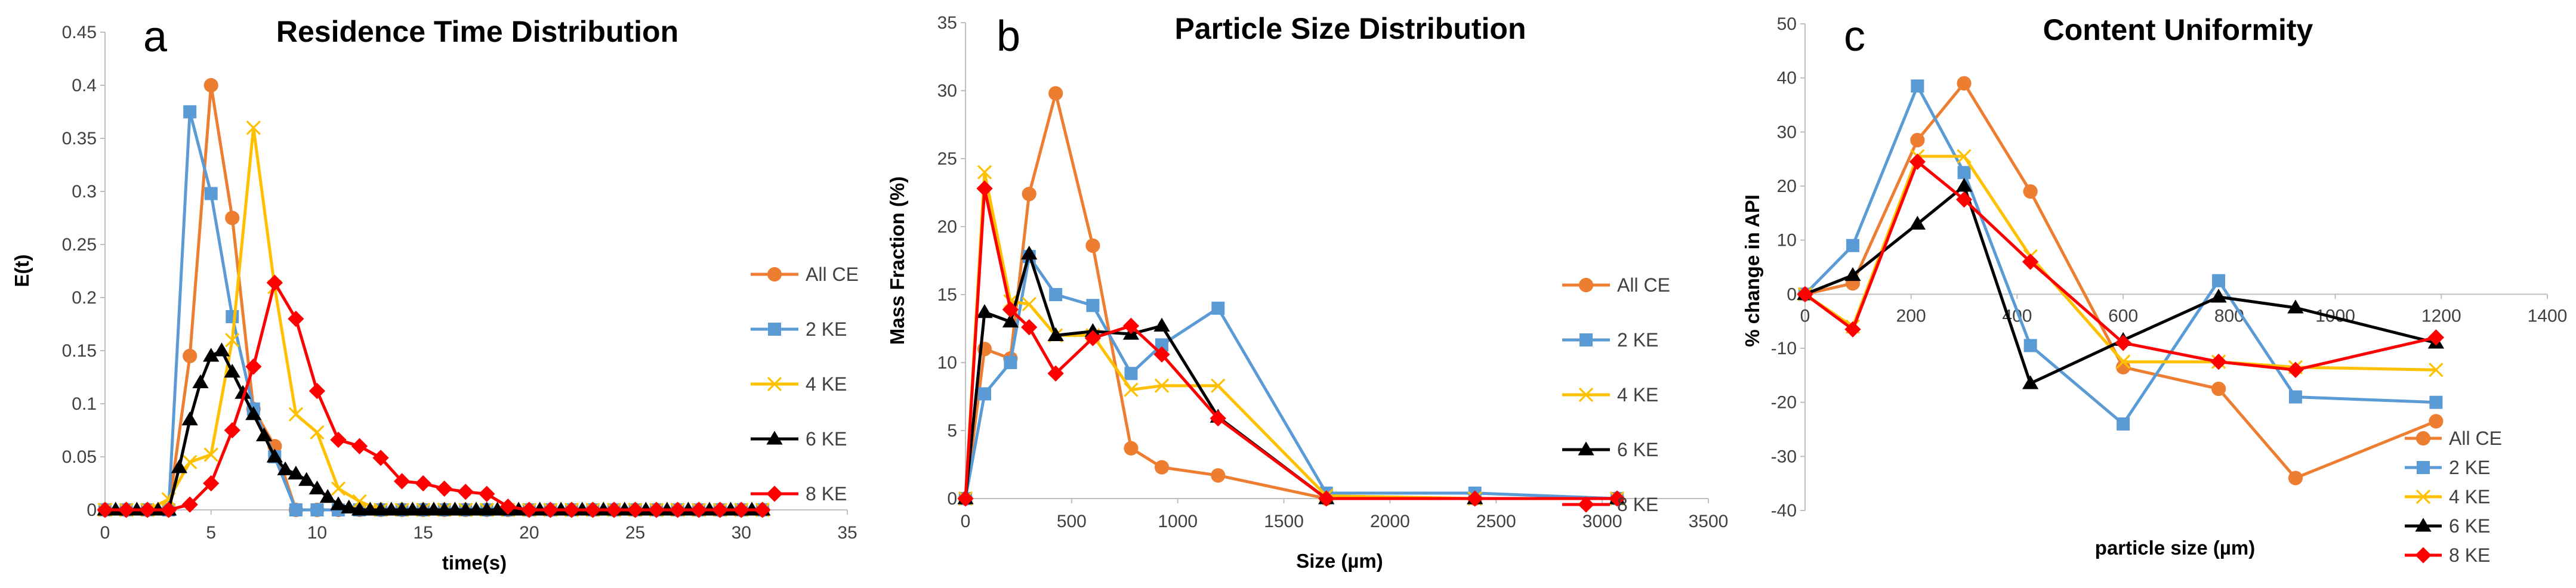 The height and width of the screenshot is (588, 2576). What do you see at coordinates (1284, 521) in the screenshot?
I see `x-tick-label: 1500` at bounding box center [1284, 521].